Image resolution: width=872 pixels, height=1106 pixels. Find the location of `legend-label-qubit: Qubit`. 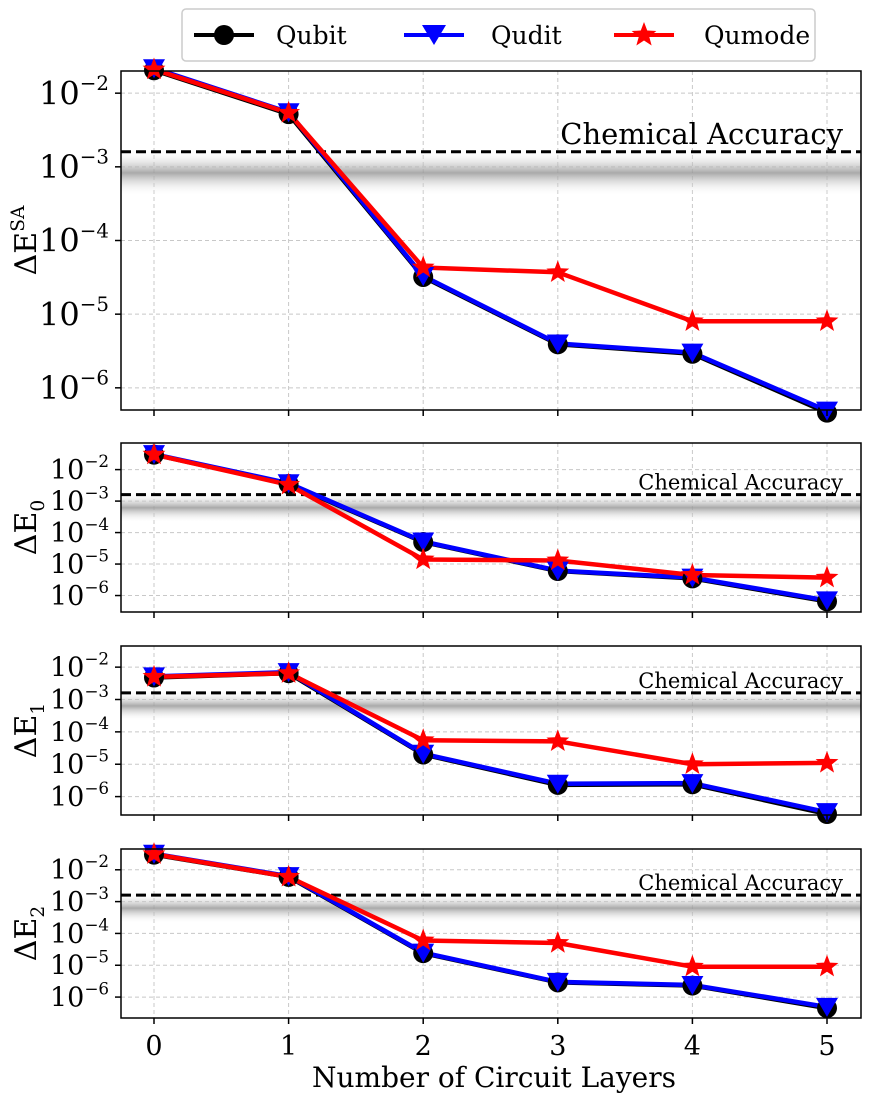

legend-label-qubit: Qubit is located at coordinates (311, 35).